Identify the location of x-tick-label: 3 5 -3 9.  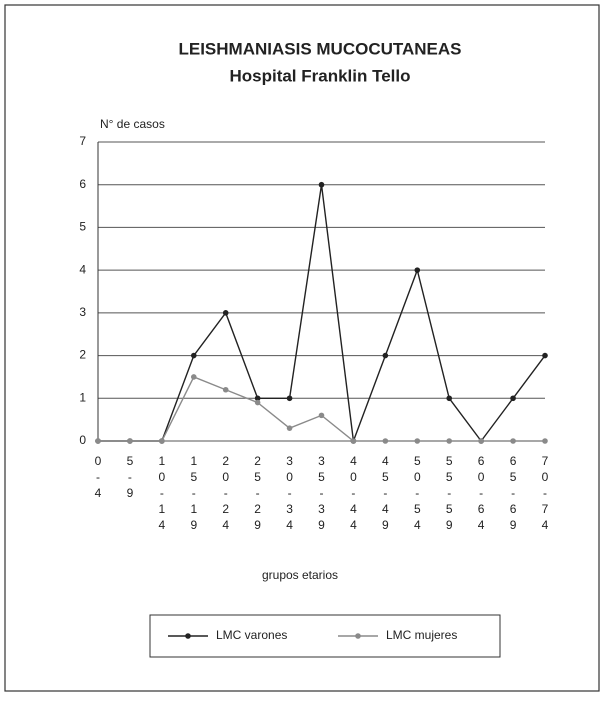
(321, 493).